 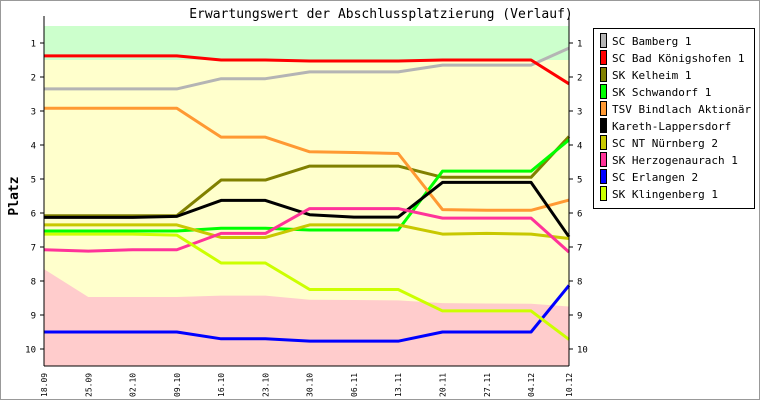 I want to click on y-tick-label-right: 5, so click(x=579, y=181).